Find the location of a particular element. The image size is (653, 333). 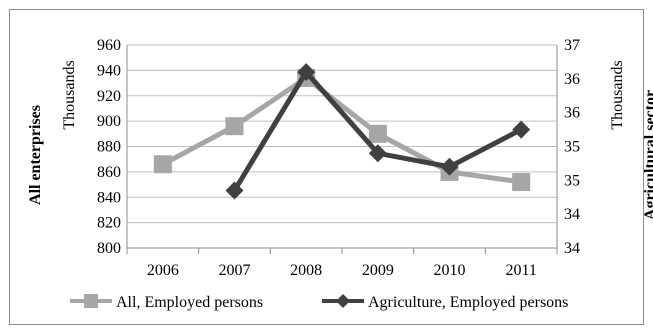

legend-marker-agriculture is located at coordinates (343, 301).